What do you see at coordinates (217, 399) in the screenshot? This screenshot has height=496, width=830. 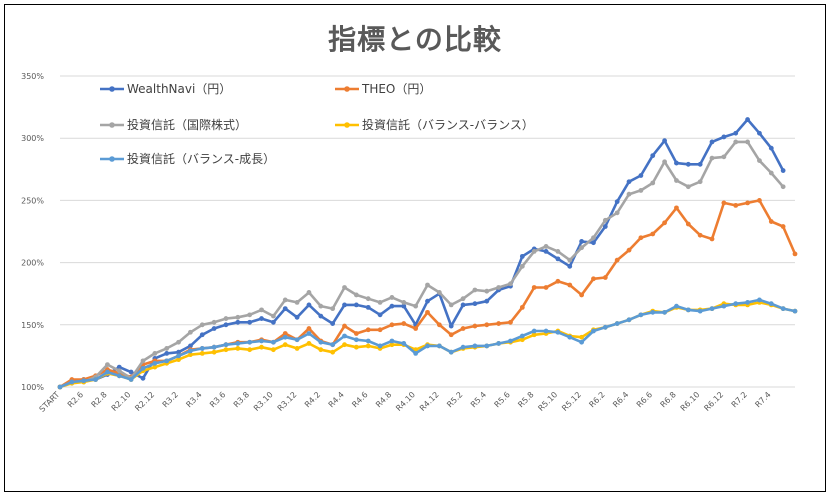 I see `x-tick-label: R3.6` at bounding box center [217, 399].